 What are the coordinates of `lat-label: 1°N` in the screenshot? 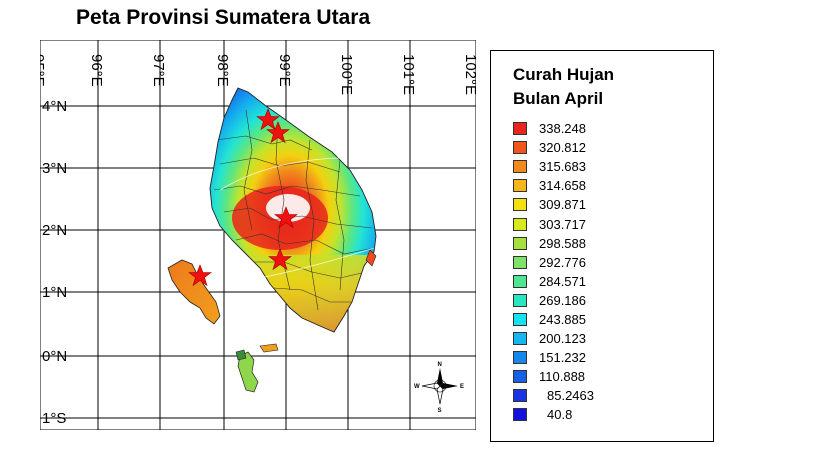 It's located at (54, 292).